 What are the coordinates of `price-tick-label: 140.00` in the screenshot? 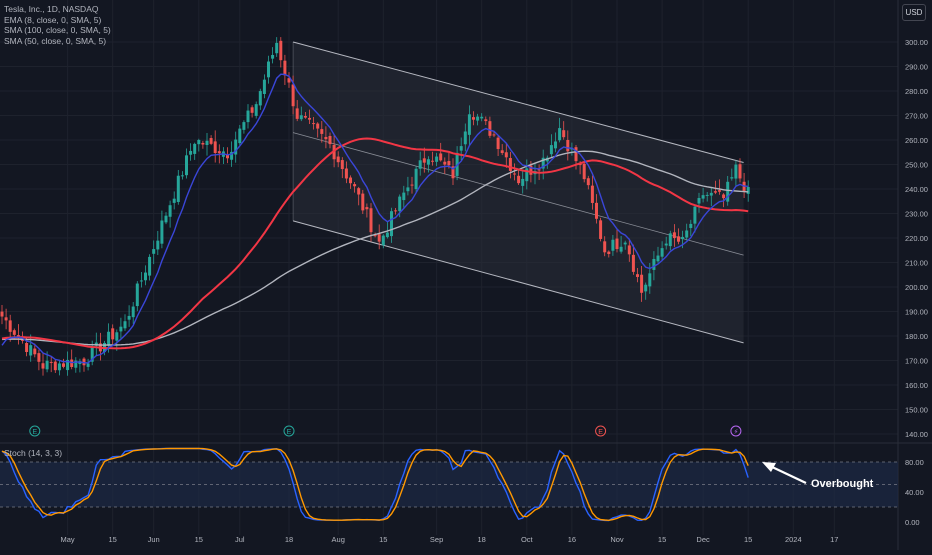 It's located at (916, 434).